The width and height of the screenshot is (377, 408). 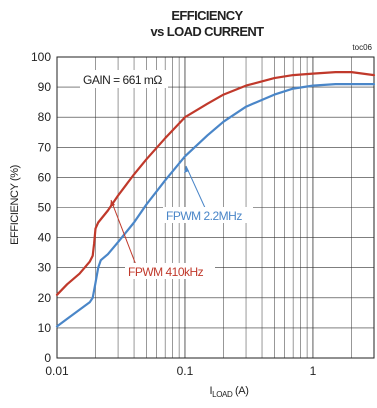 What do you see at coordinates (222, 394) in the screenshot?
I see `x-axis-label-sub: LOAD` at bounding box center [222, 394].